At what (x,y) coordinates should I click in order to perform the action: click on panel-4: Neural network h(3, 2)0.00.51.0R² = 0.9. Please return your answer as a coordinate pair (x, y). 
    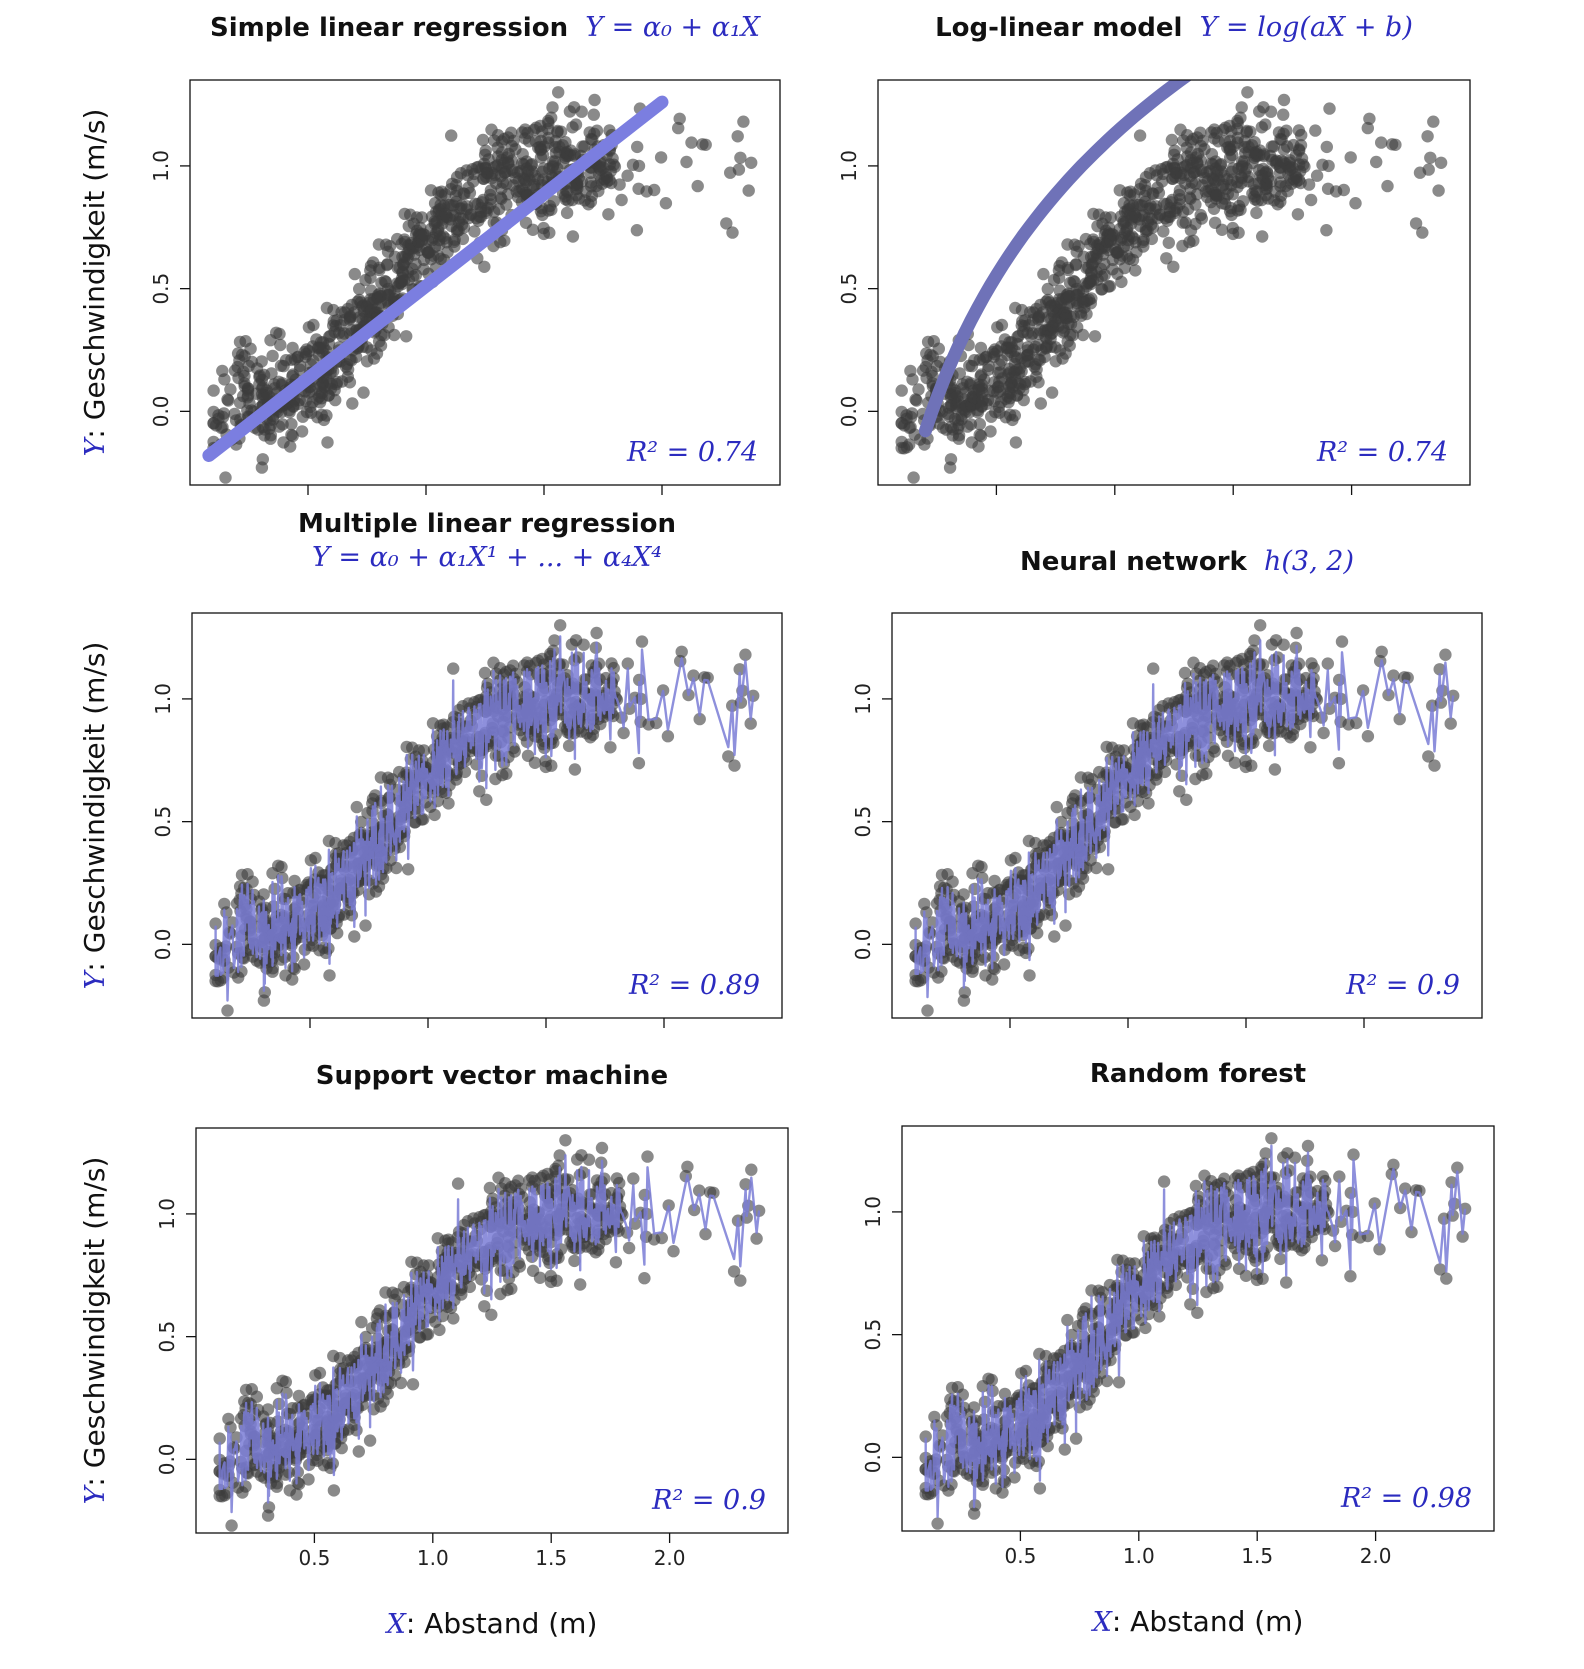
    Looking at the image, I should click on (1167, 787).